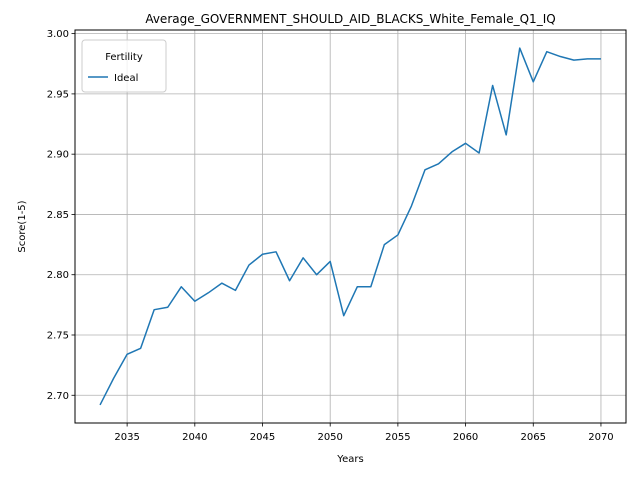  What do you see at coordinates (600, 437) in the screenshot?
I see `x-tick-label: 2070` at bounding box center [600, 437].